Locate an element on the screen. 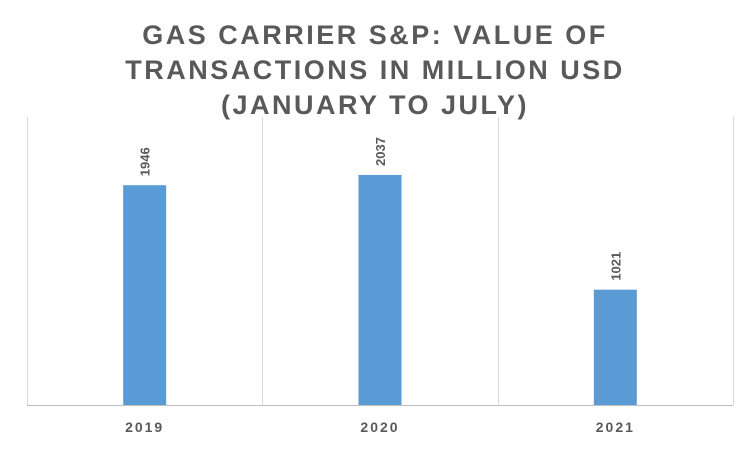  bar-2019 is located at coordinates (145, 295).